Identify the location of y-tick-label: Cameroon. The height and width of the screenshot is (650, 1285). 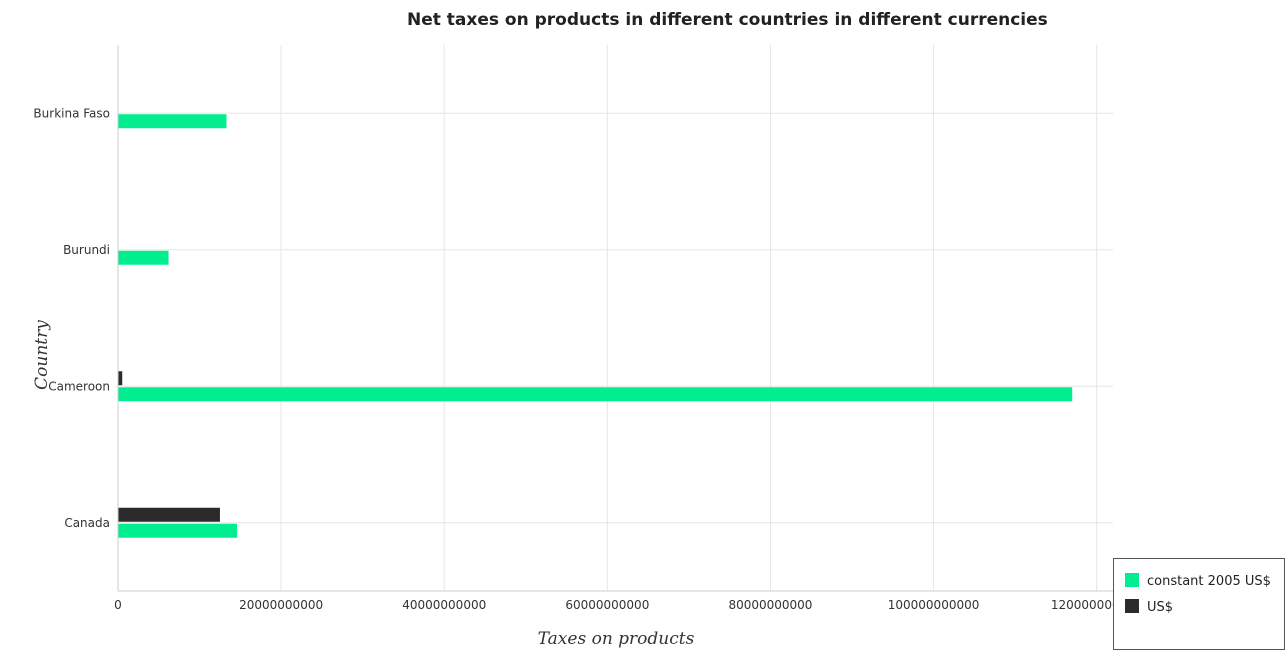
(79, 386).